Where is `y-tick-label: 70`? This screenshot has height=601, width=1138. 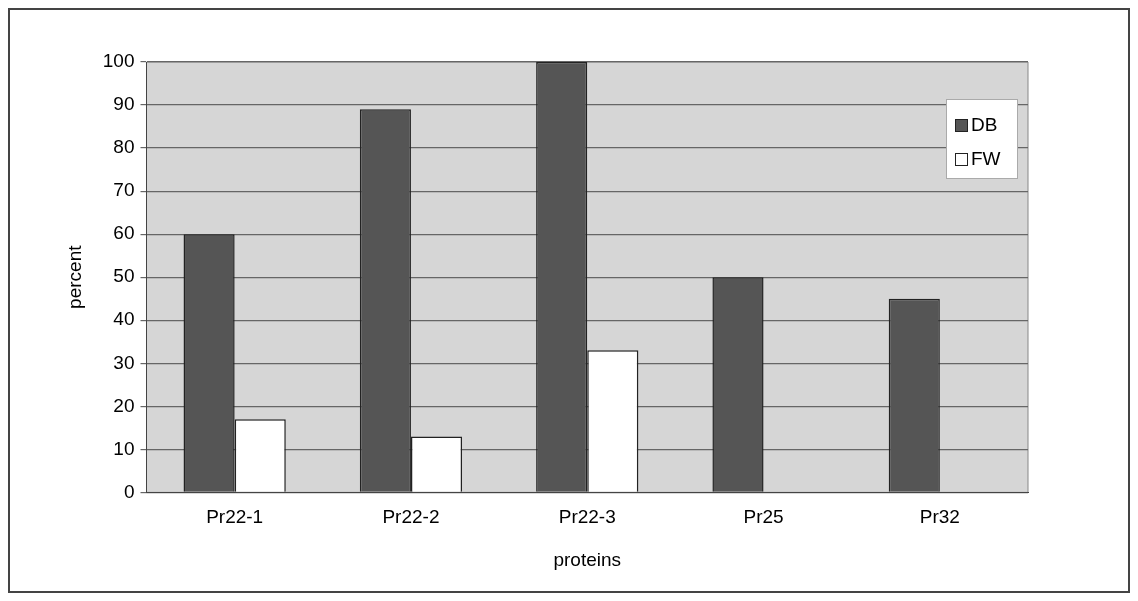
y-tick-label: 70 is located at coordinates (124, 190).